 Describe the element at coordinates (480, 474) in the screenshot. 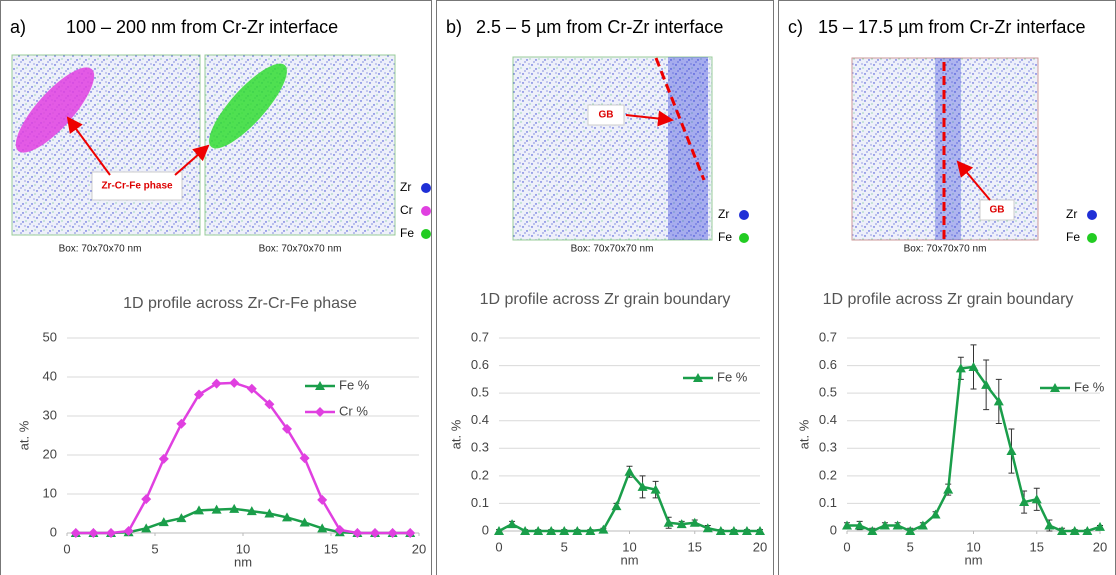

I see `y-tick-label: 0.2` at that location.